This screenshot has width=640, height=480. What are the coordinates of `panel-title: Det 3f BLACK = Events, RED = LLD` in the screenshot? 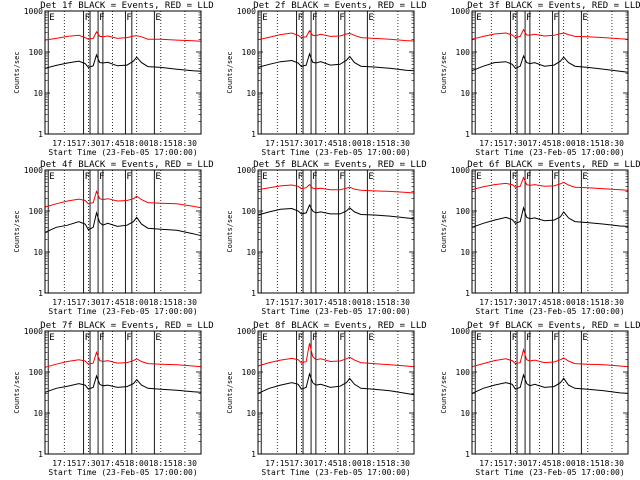 It's located at (553, 6).